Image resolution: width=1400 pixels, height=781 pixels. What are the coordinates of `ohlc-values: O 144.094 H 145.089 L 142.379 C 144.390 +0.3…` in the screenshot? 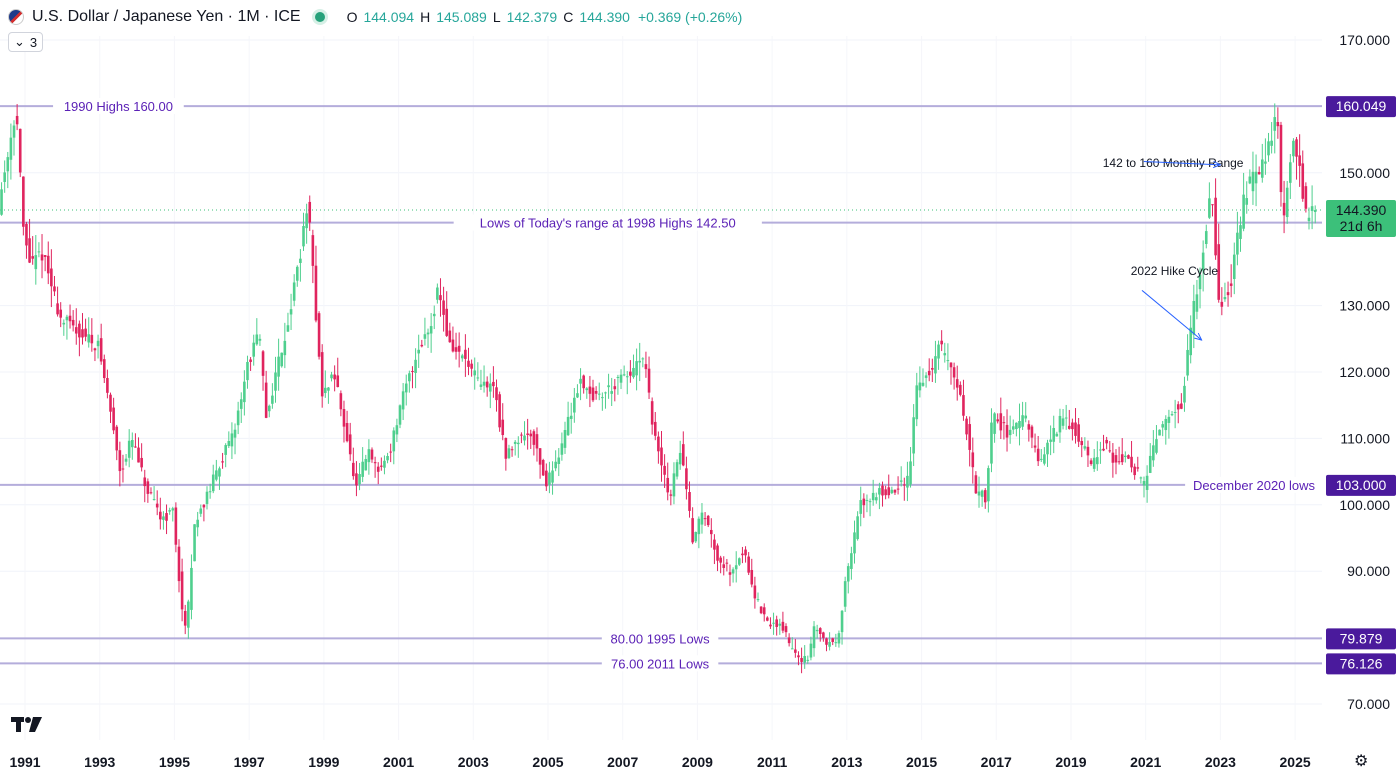 It's located at (545, 17).